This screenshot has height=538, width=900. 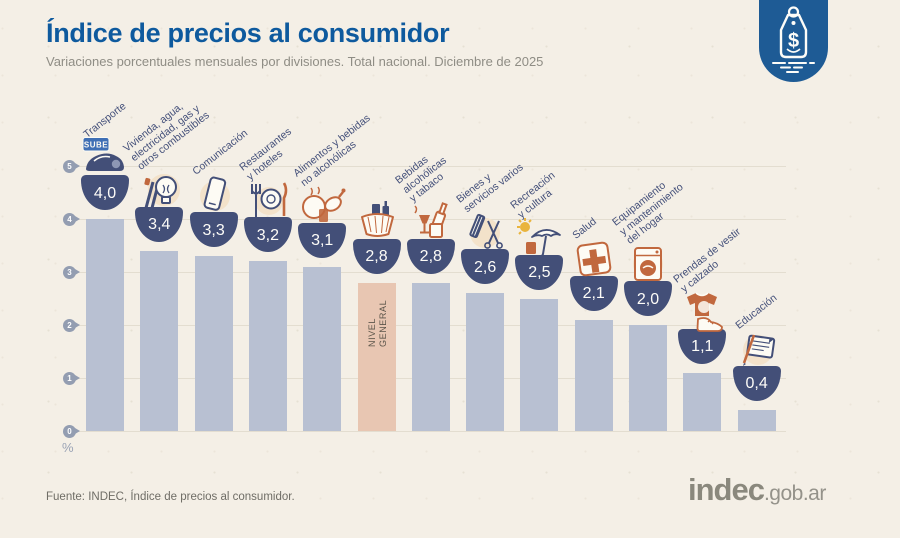 I want to click on car-sube-icon: SUBE, so click(x=105, y=157).